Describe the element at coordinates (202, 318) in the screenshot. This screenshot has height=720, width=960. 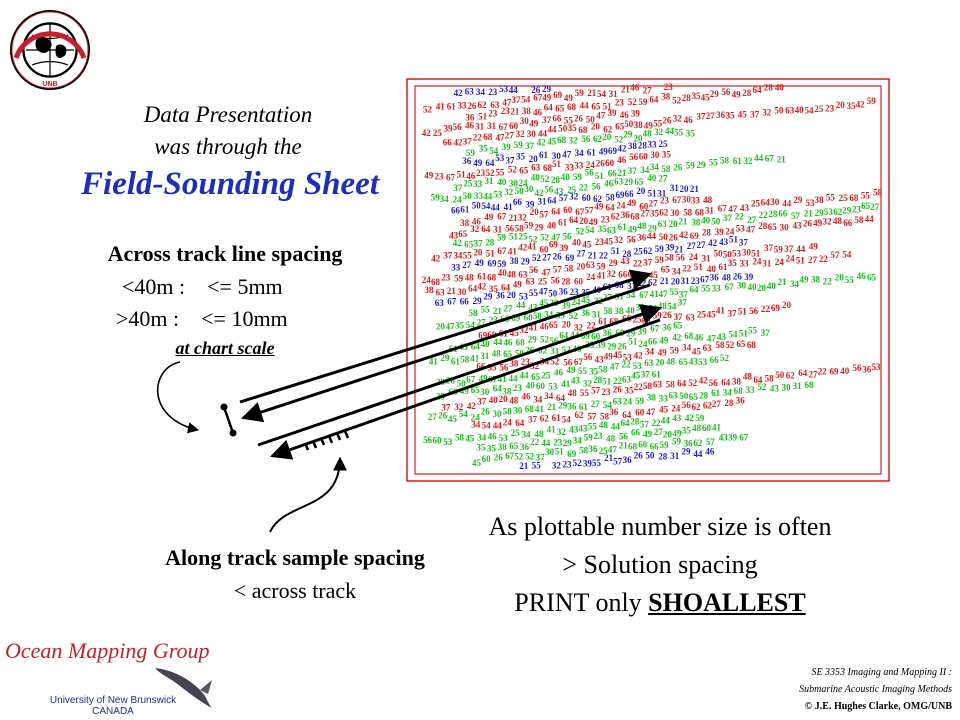
I see `across-track-row-2: >40m : <= 10mm` at that location.